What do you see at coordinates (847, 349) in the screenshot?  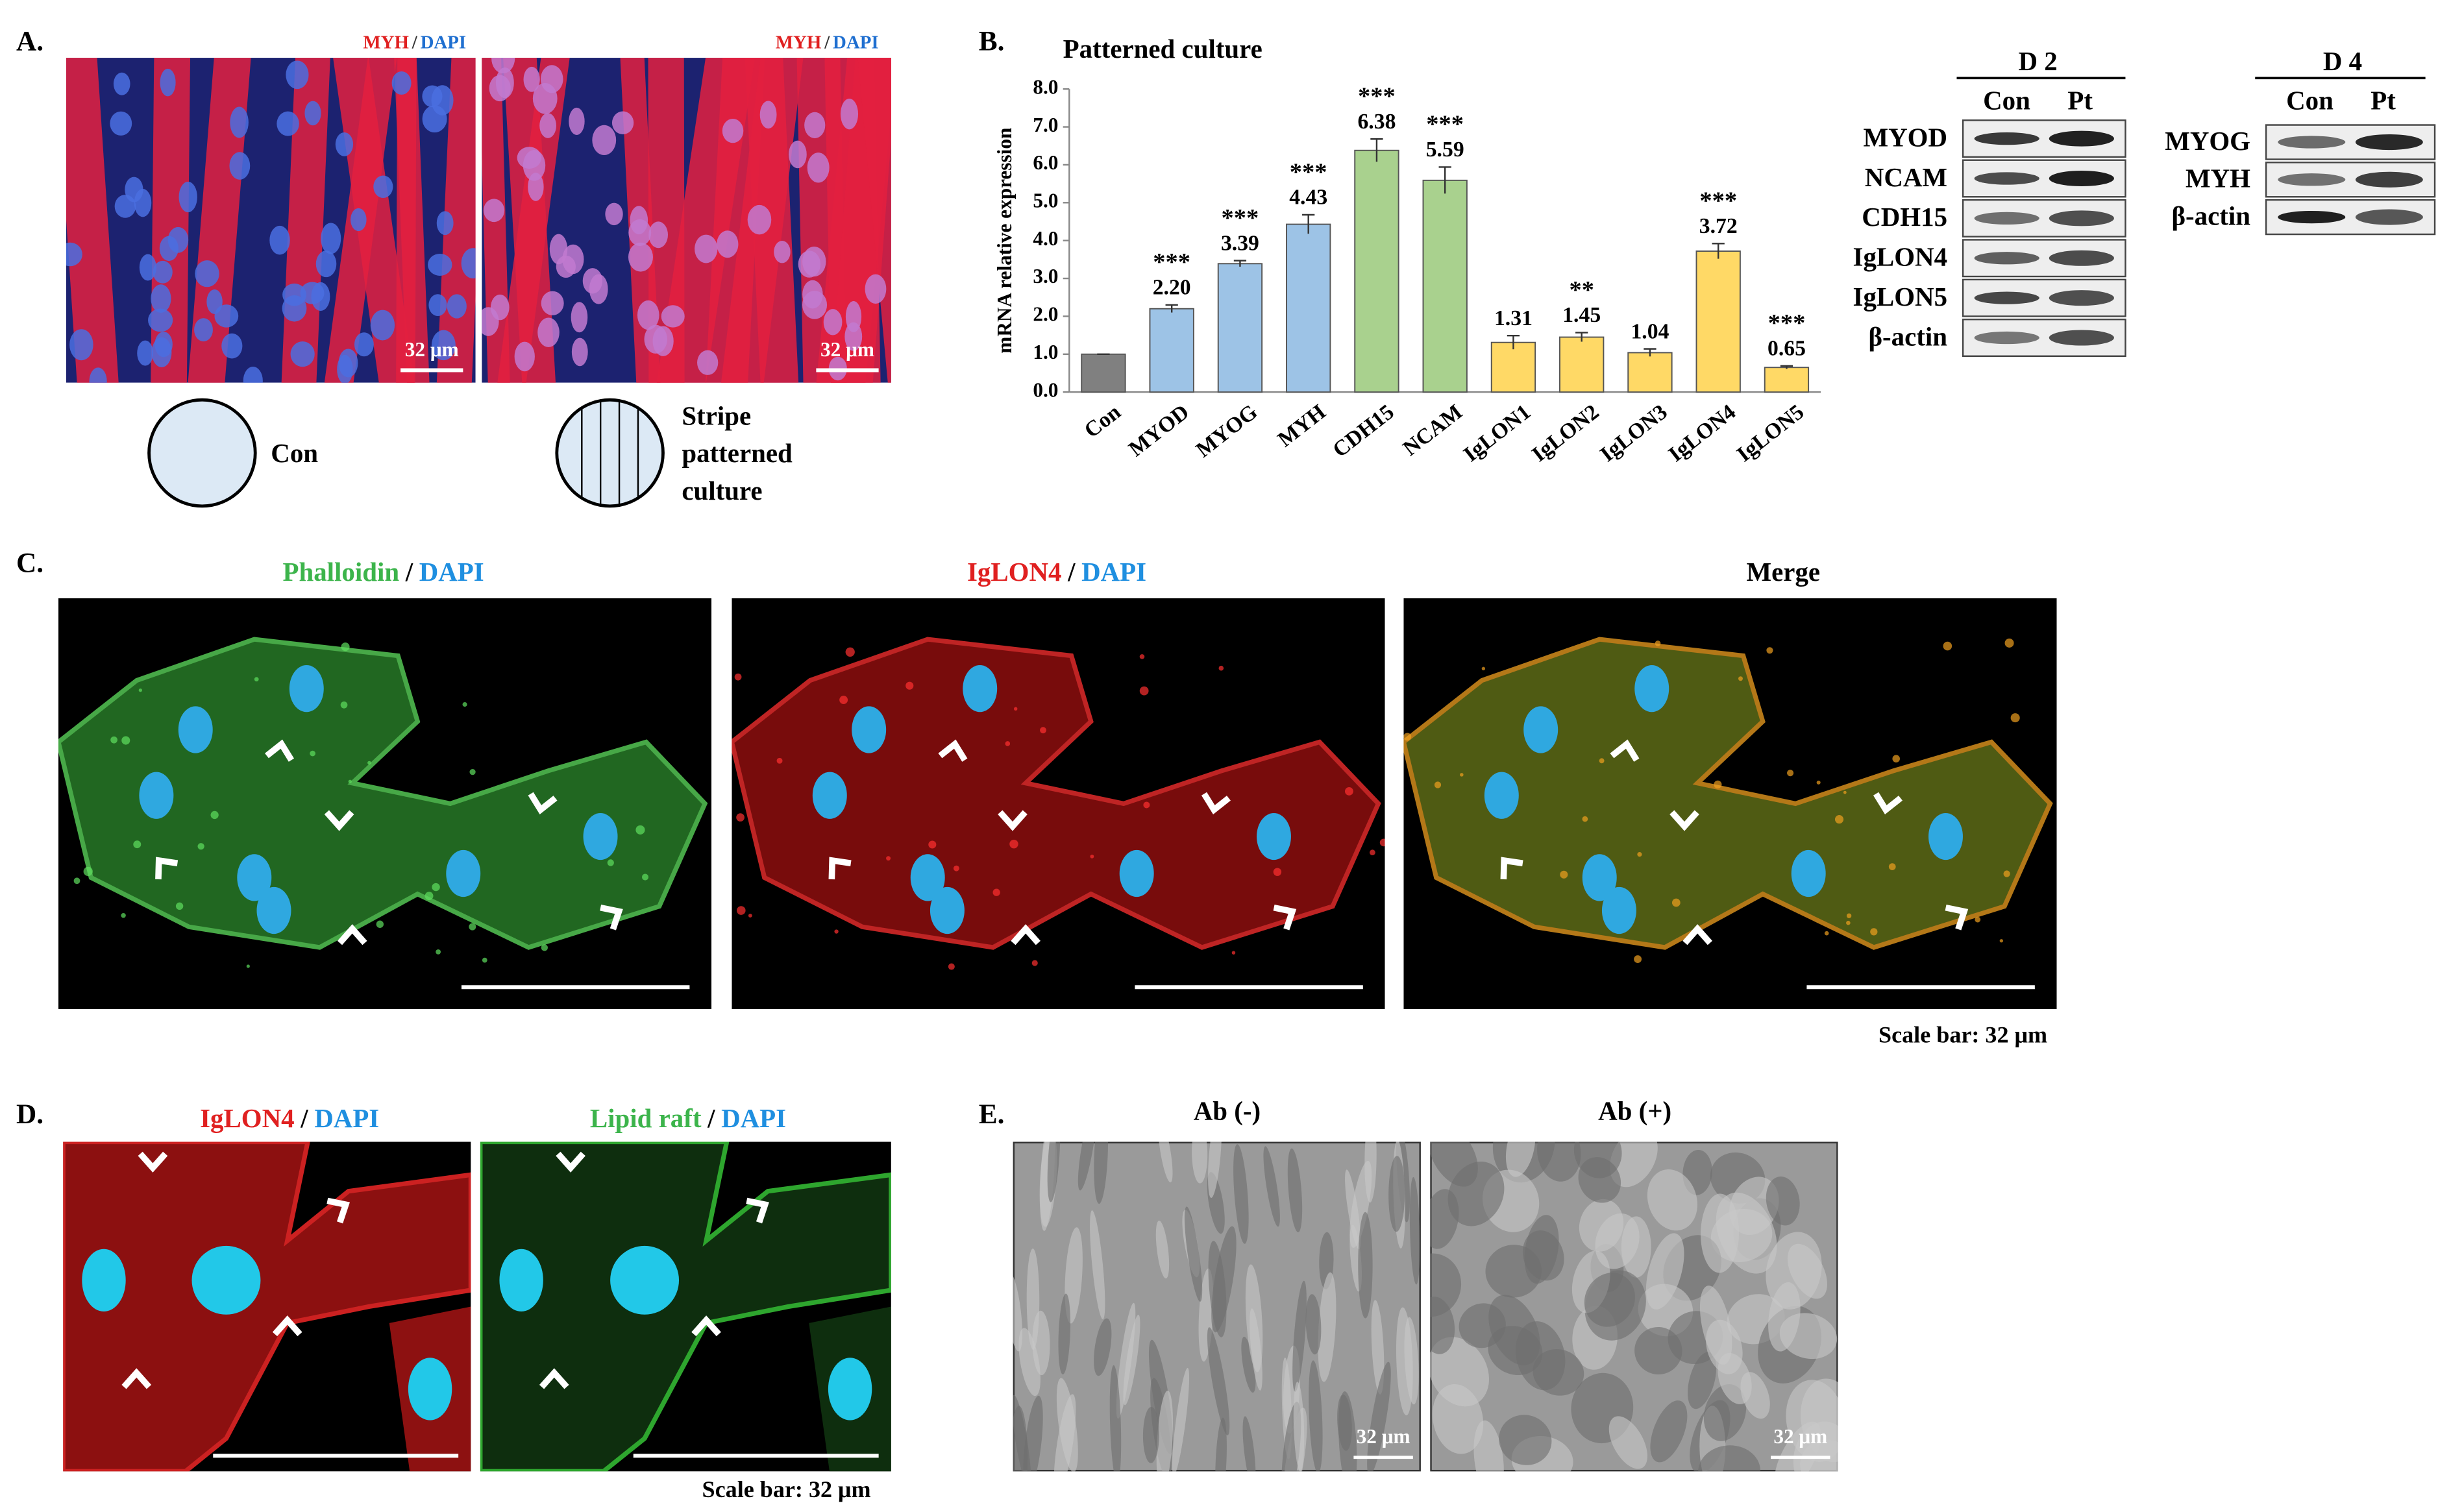 I see `scale-label: 32 μm` at bounding box center [847, 349].